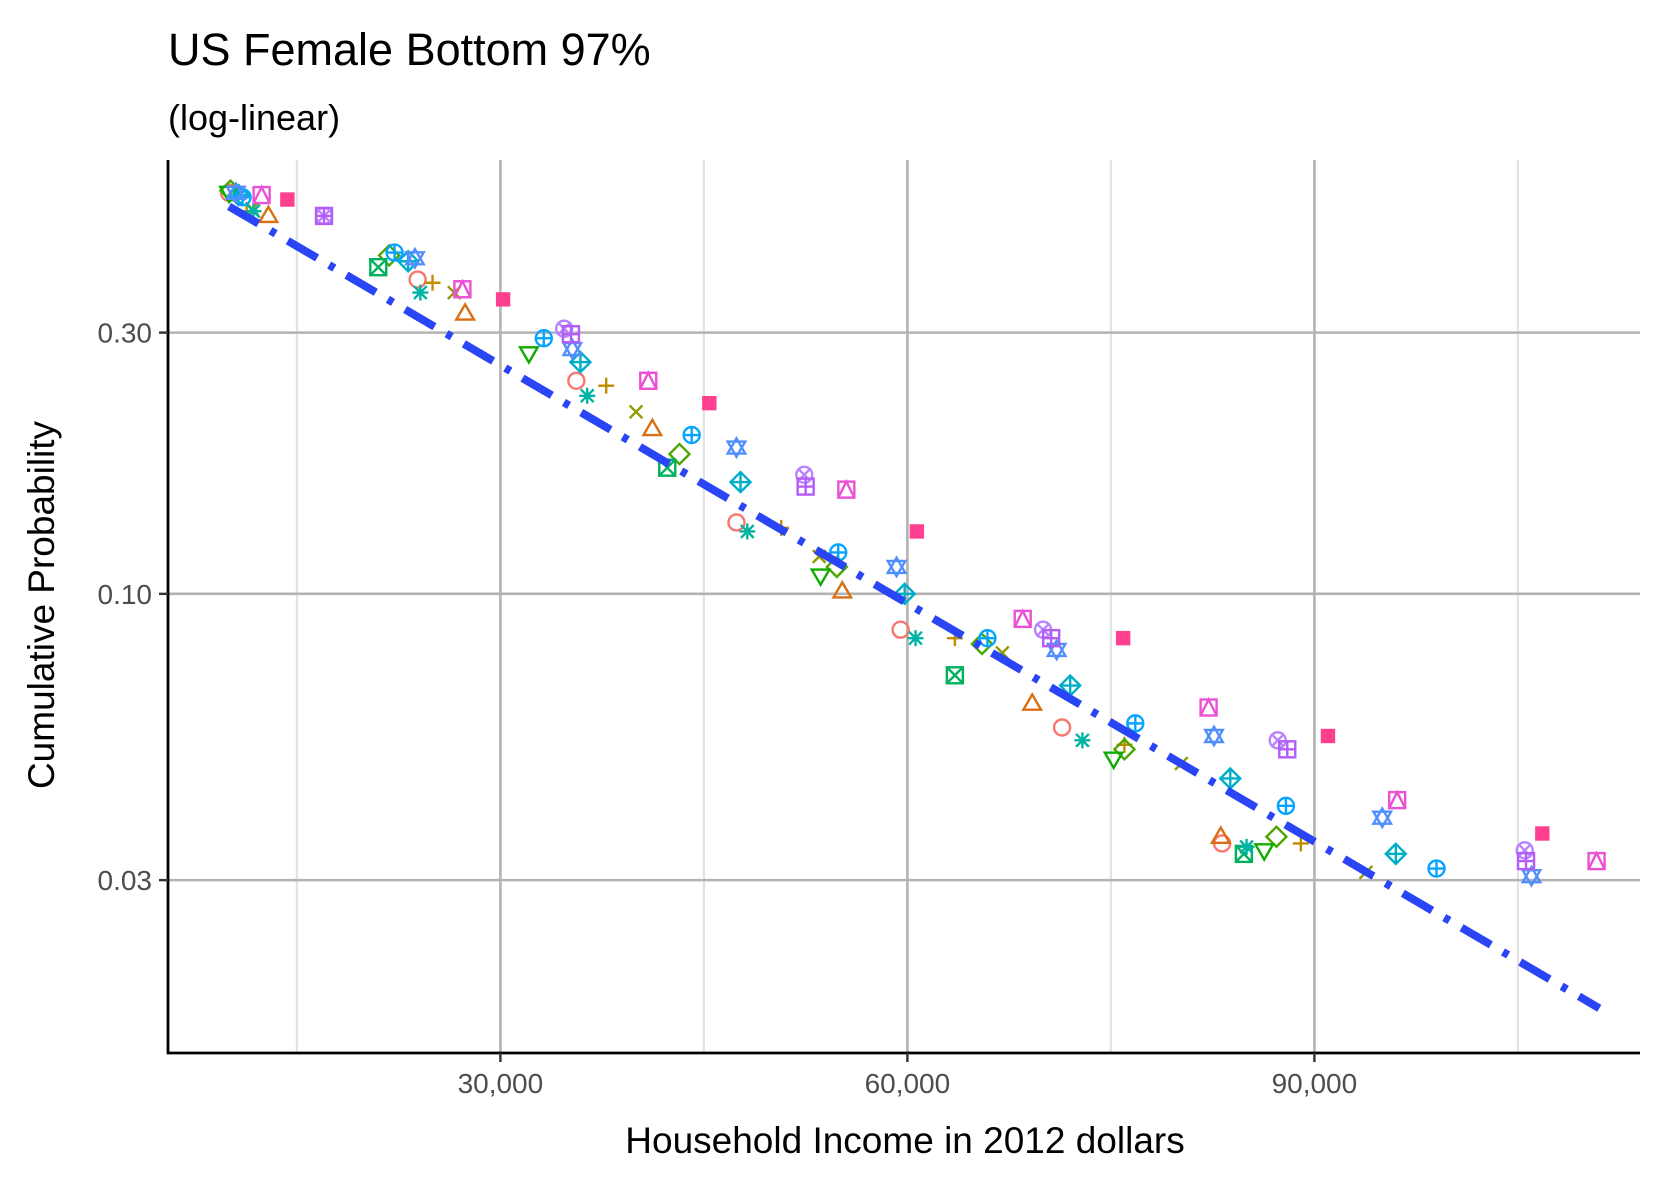  Describe the element at coordinates (904, 1140) in the screenshot. I see `x-axis-title: Household Income in 2012 dollars` at that location.